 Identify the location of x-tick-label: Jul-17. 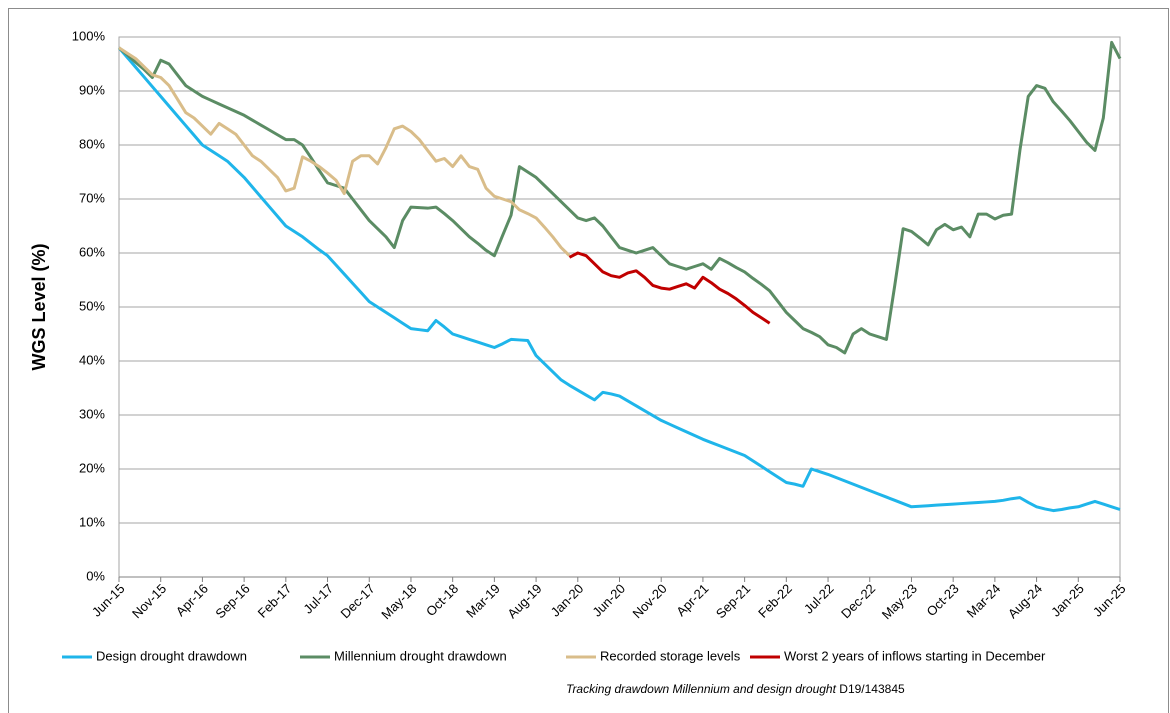
(318, 599).